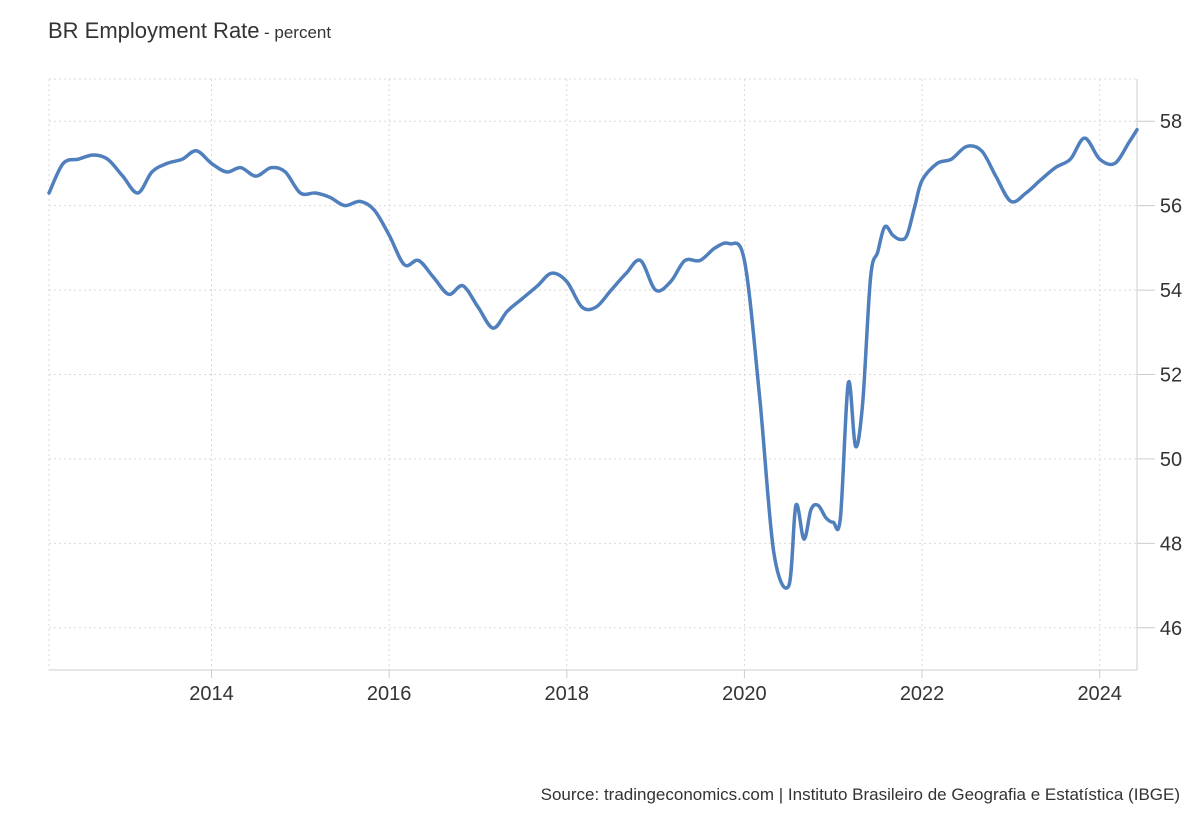 The image size is (1200, 820). Describe the element at coordinates (922, 694) in the screenshot. I see `x-tick-label: 2022` at that location.